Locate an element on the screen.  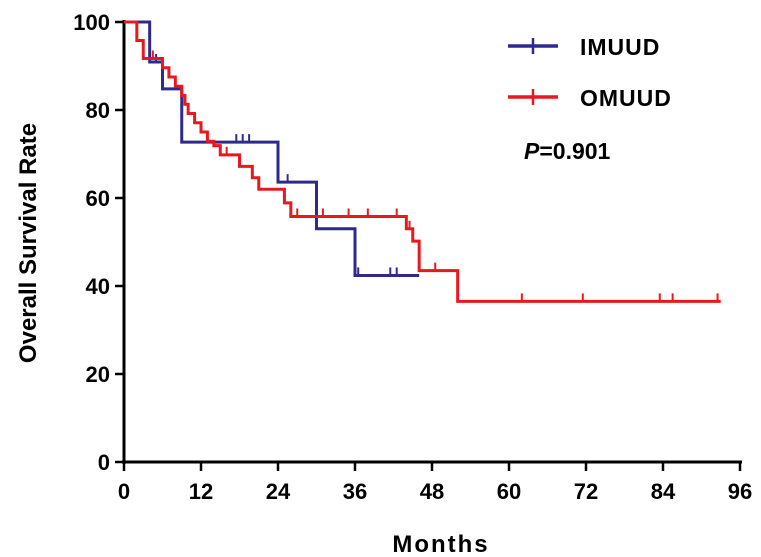
x-tick-label: 24 is located at coordinates (278, 491).